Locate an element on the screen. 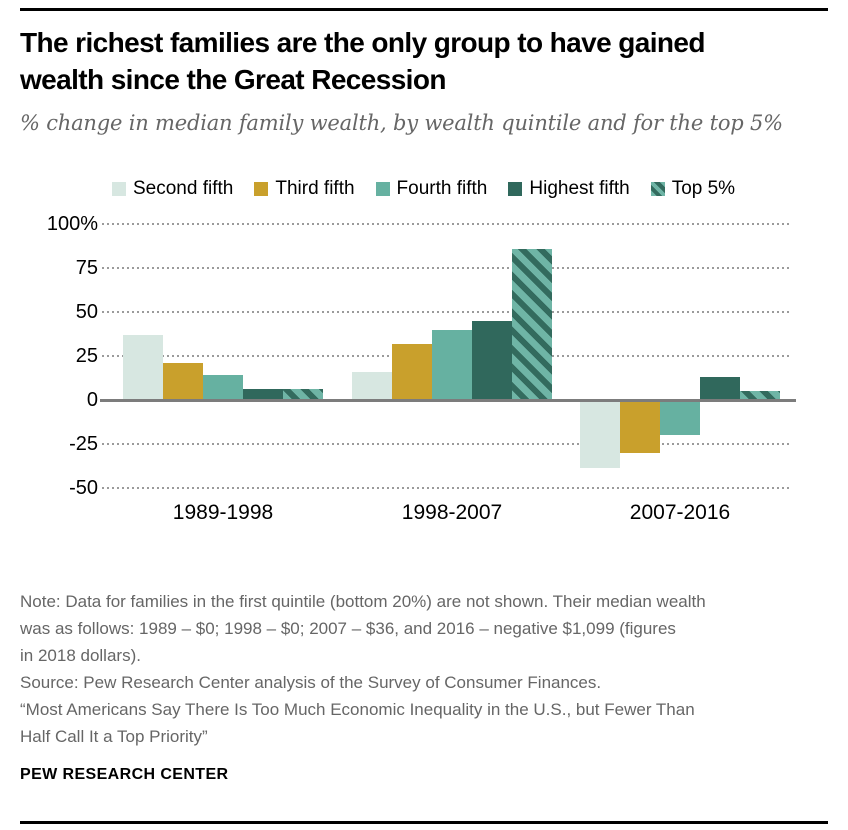  pew-wordmark: PEW RESEARCH CENTER is located at coordinates (124, 774).